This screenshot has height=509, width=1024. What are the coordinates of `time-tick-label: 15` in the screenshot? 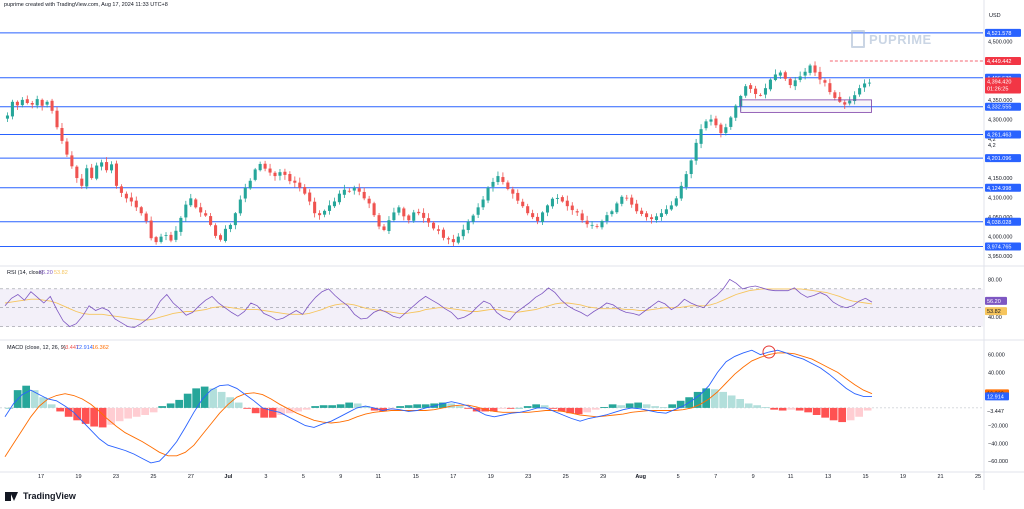 It's located at (865, 477).